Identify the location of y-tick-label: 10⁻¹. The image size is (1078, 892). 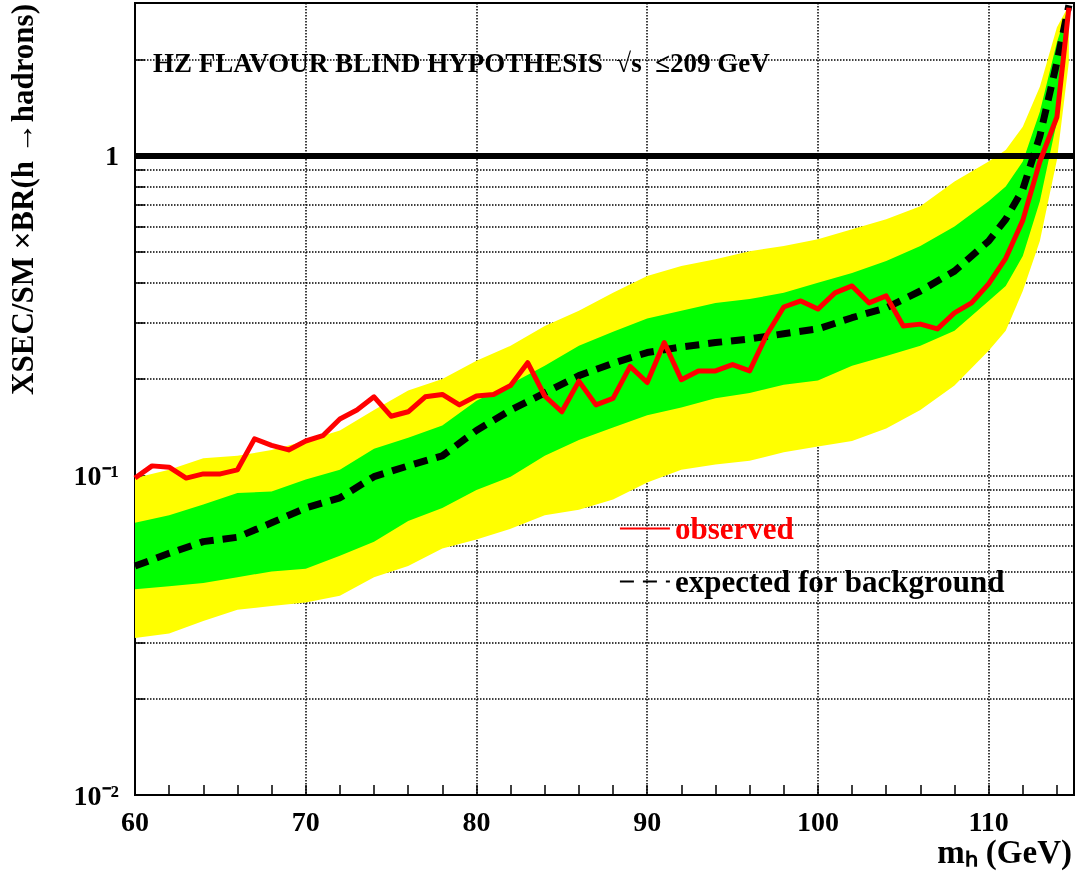
(96, 475).